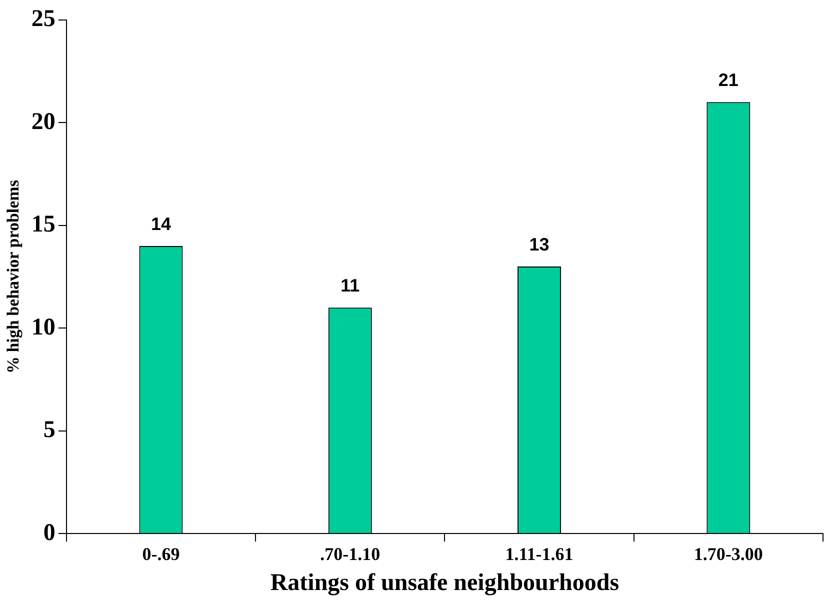 Image resolution: width=825 pixels, height=602 pixels. Describe the element at coordinates (728, 554) in the screenshot. I see `x-tick-label: 1.70-3.00` at that location.